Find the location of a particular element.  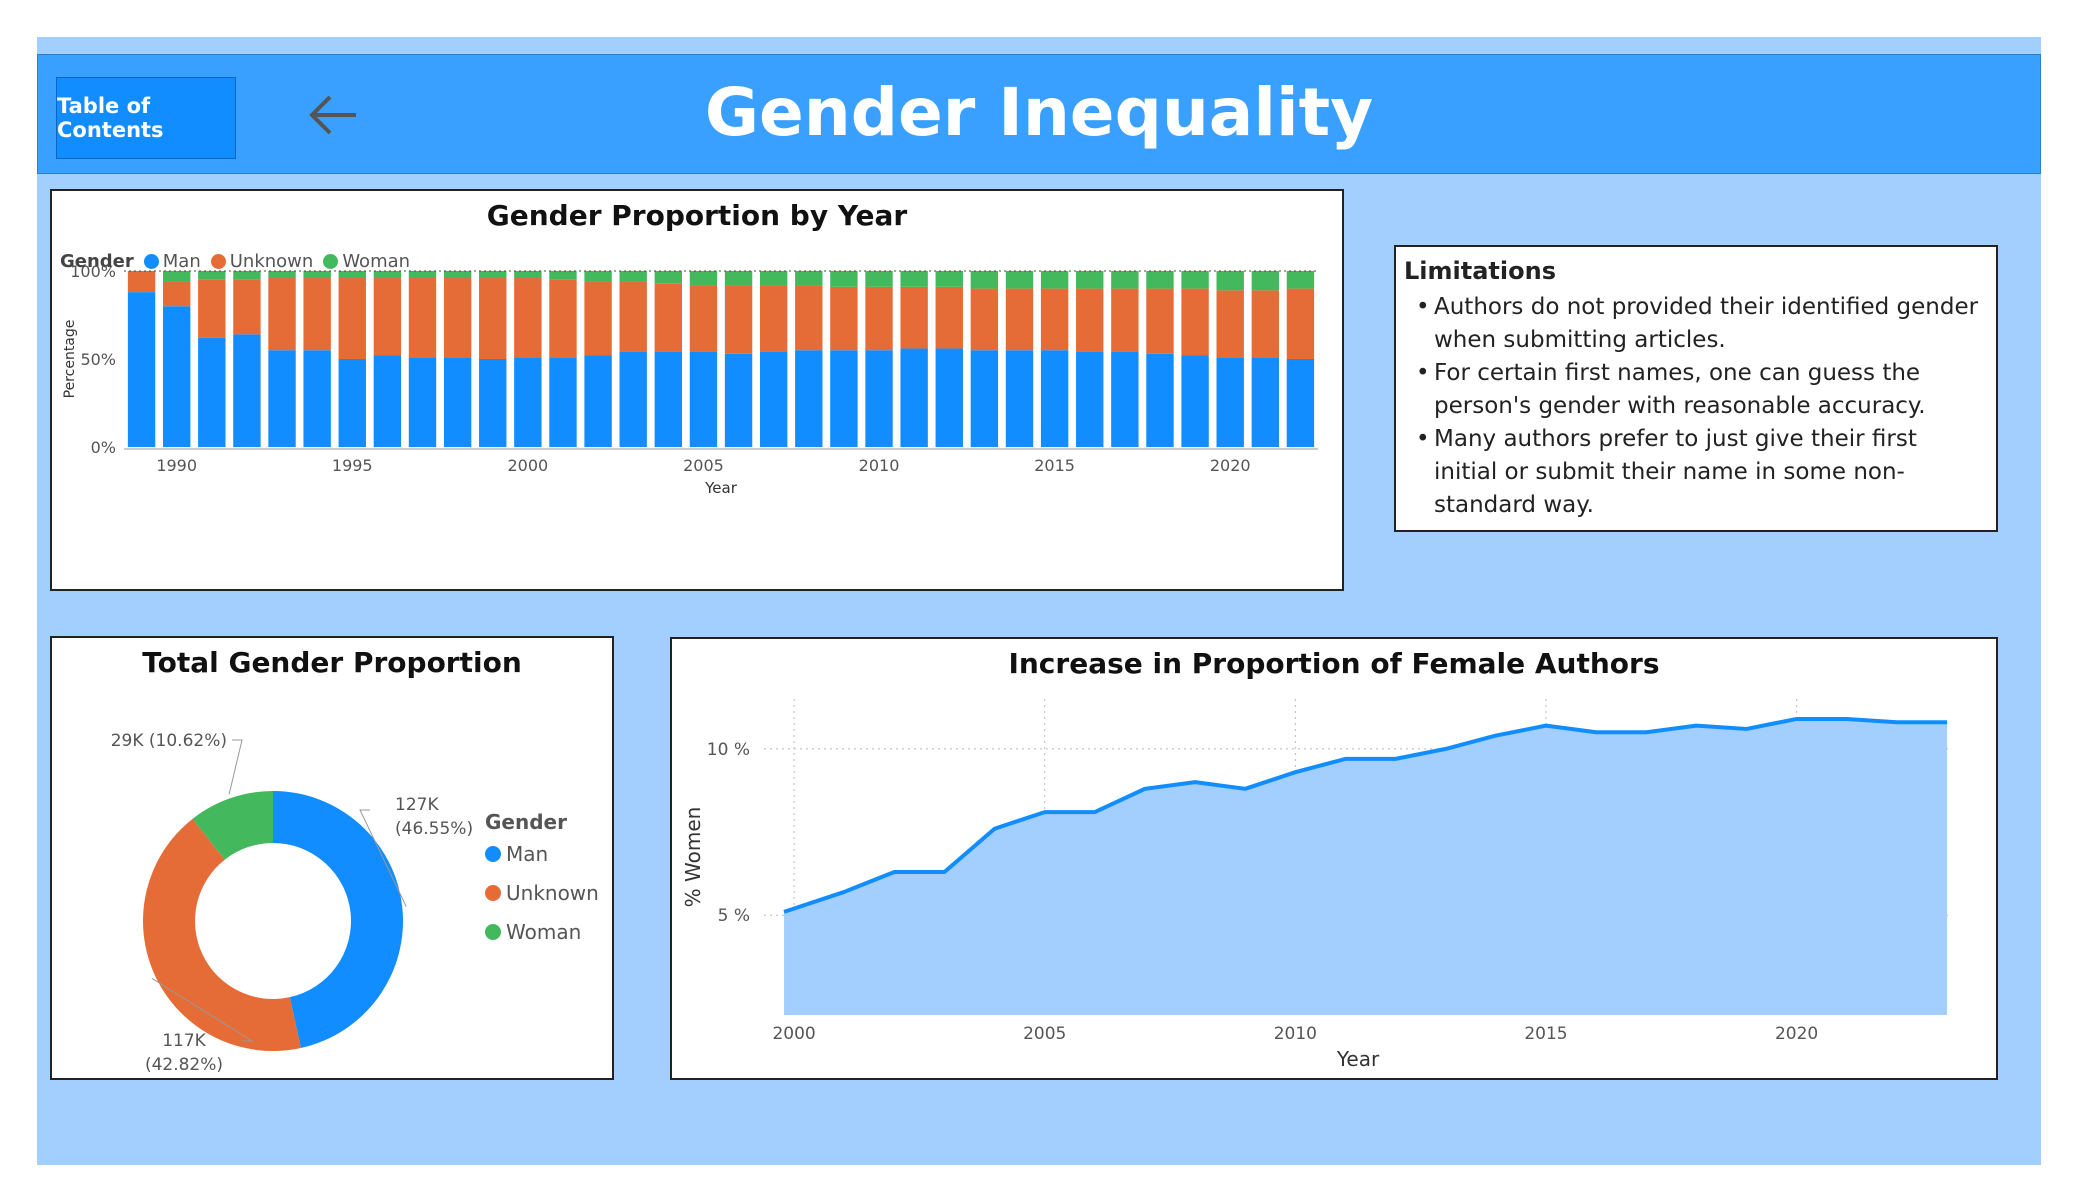

legend-dot-man is located at coordinates (151, 261).